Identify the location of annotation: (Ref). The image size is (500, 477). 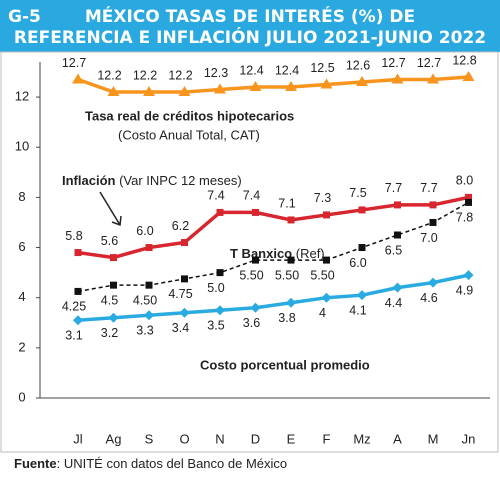
(310, 253).